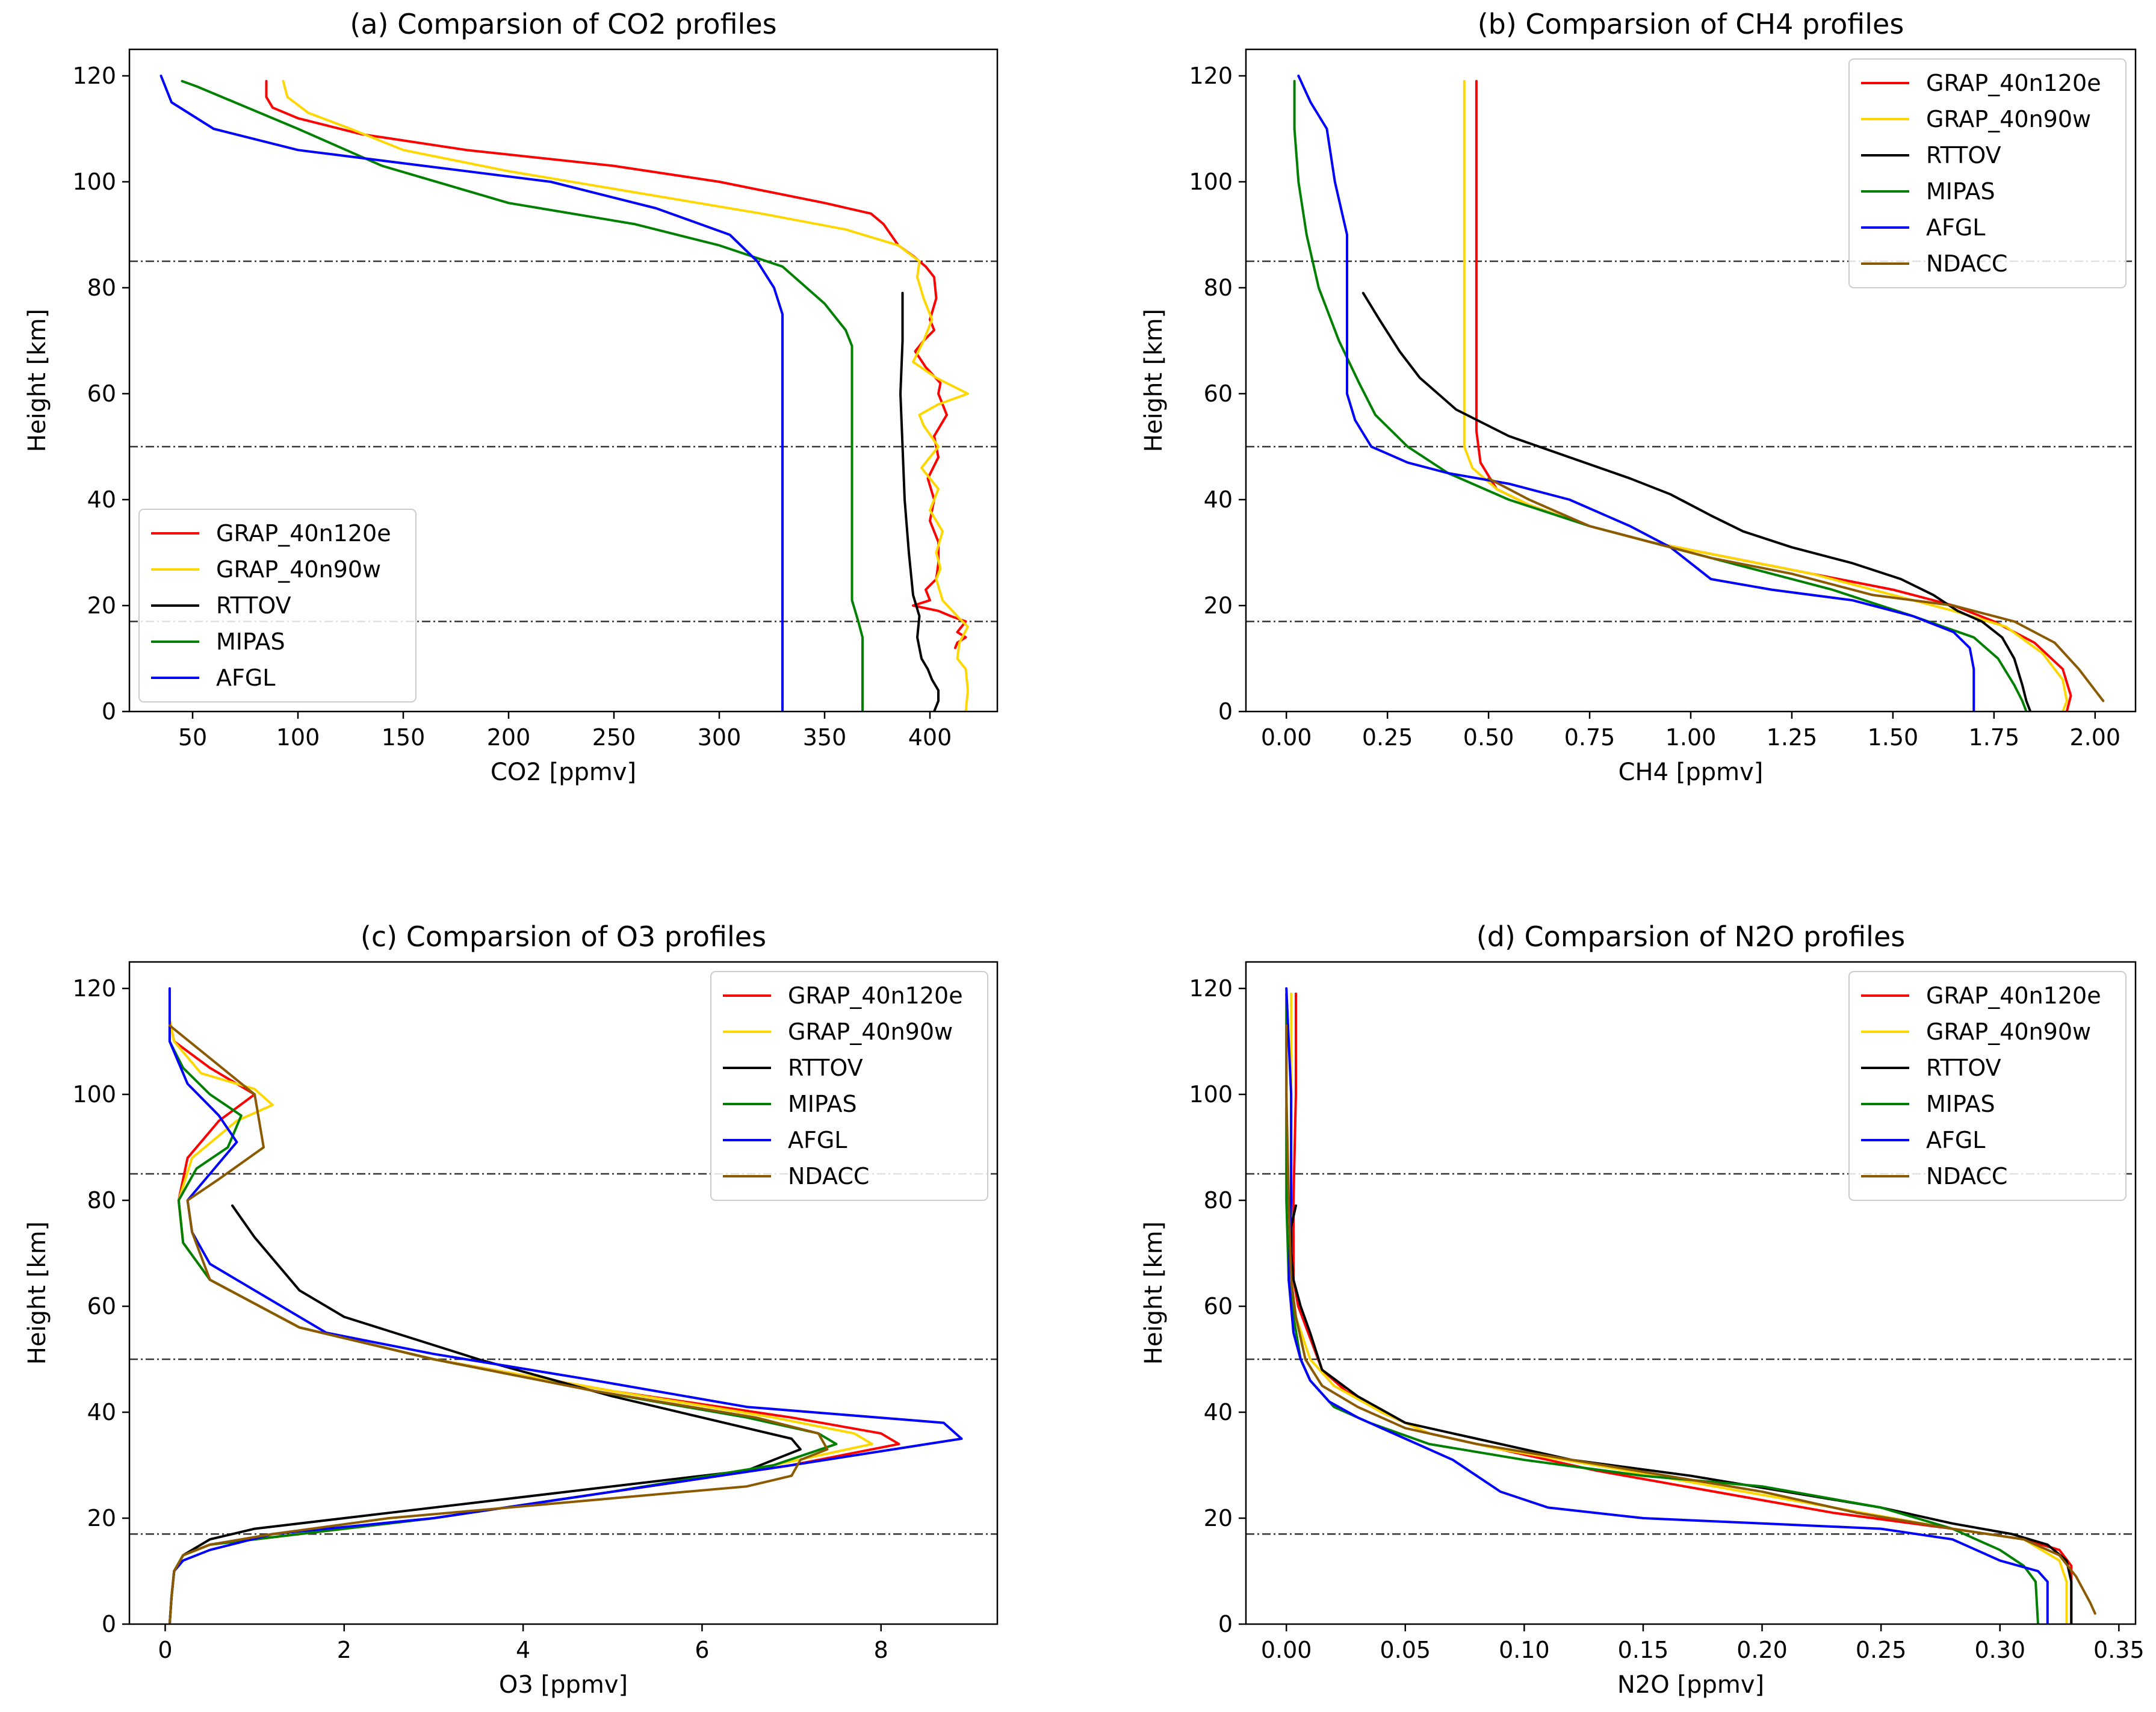  Describe the element at coordinates (1691, 24) in the screenshot. I see `chart-title: (b) Comparsion of CH4 profiles` at that location.